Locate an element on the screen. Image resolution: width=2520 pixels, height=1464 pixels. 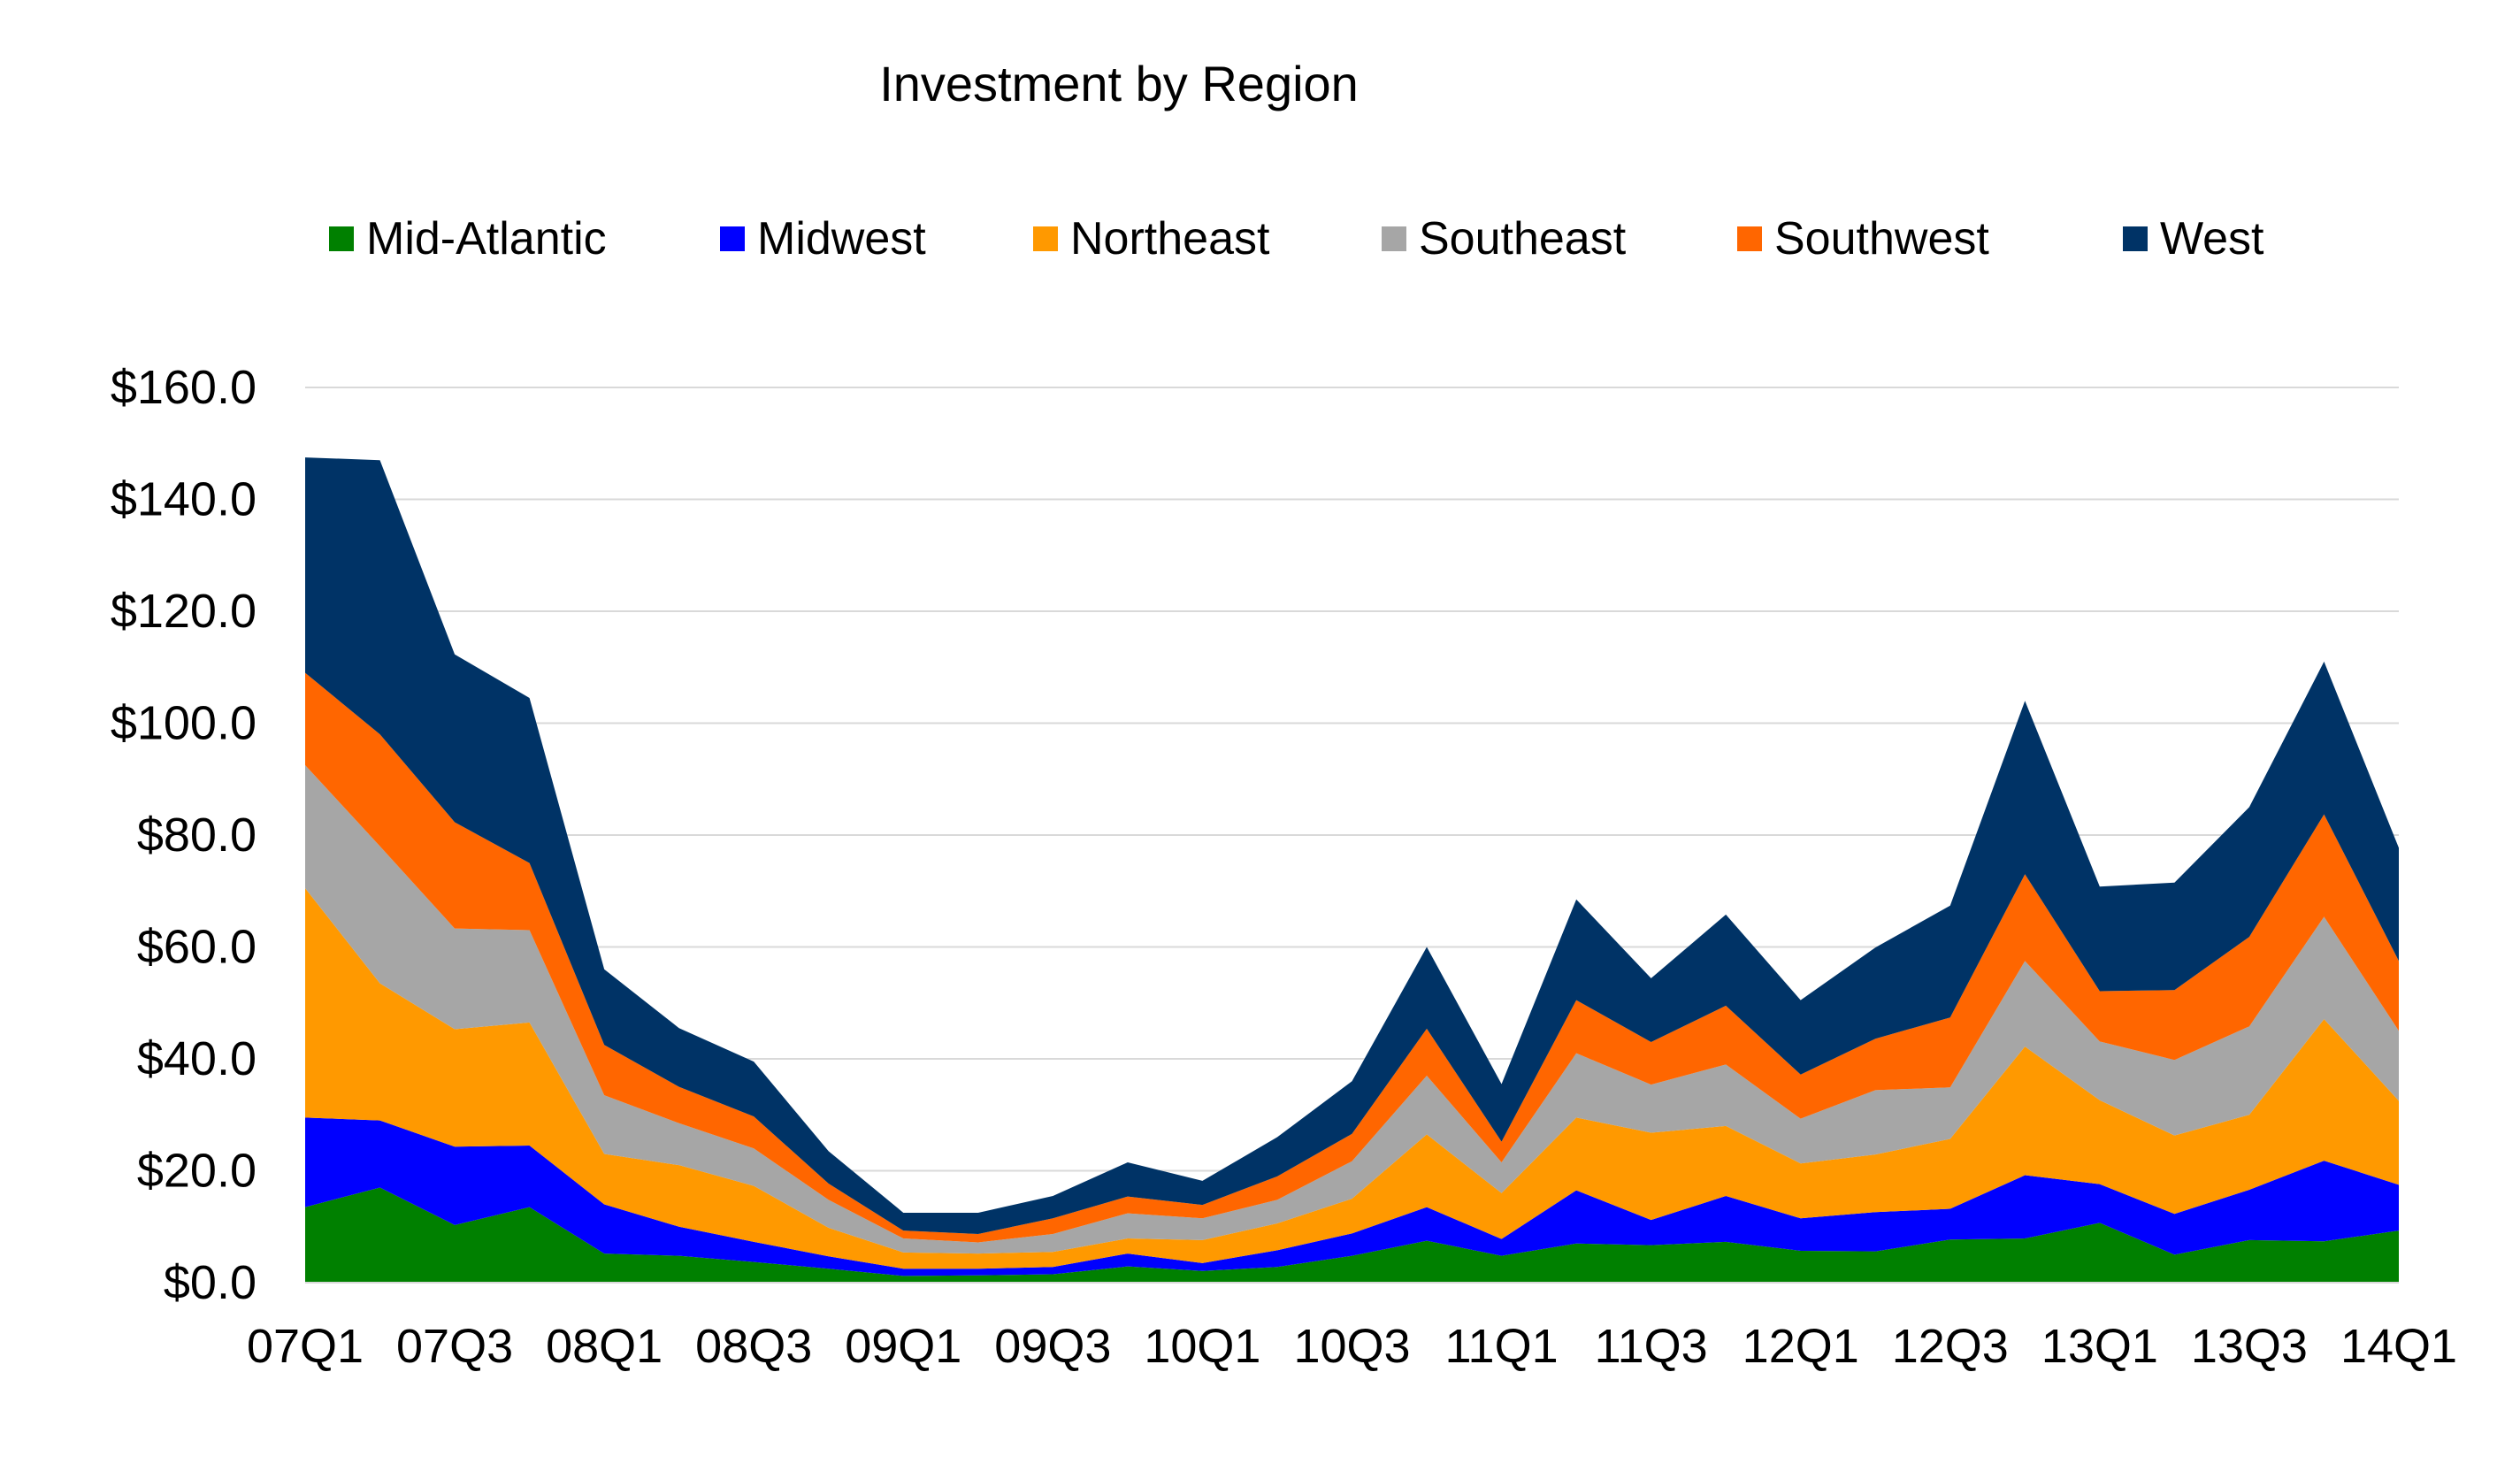
x-tick-label: 11Q3 is located at coordinates (1651, 1346).